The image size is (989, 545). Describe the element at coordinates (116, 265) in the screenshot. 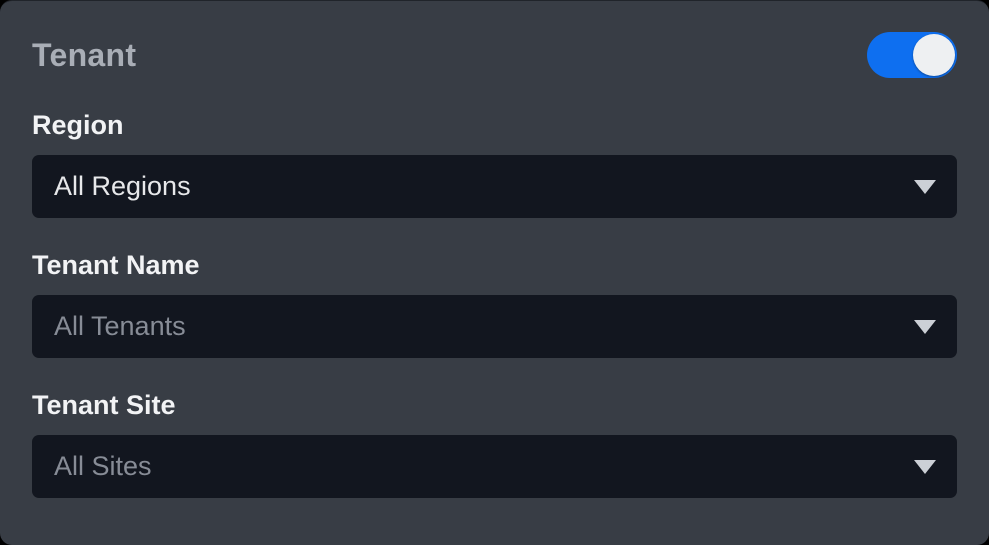

I see `tenant-name-label: Tenant Name` at that location.